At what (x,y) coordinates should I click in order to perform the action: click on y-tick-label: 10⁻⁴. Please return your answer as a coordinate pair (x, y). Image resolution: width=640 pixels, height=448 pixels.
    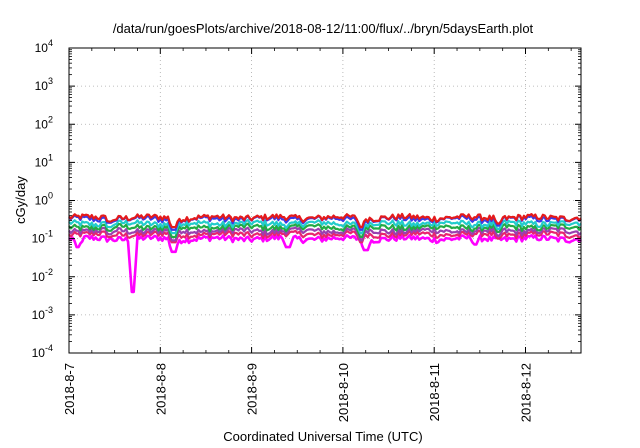
    Looking at the image, I should click on (42, 351).